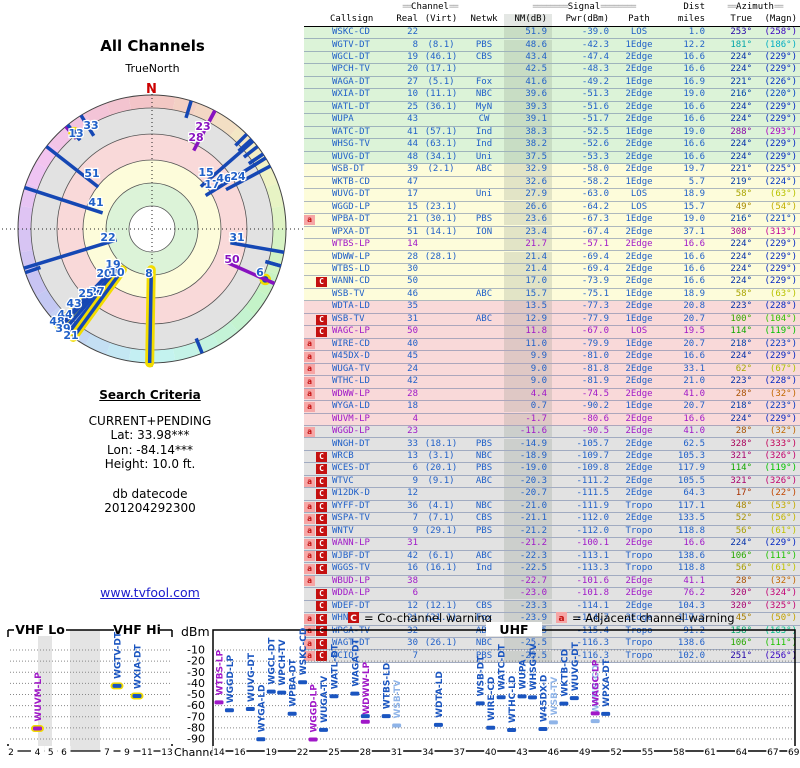  What do you see at coordinates (412, 318) in the screenshot?
I see `cell-real: 31` at bounding box center [412, 318].